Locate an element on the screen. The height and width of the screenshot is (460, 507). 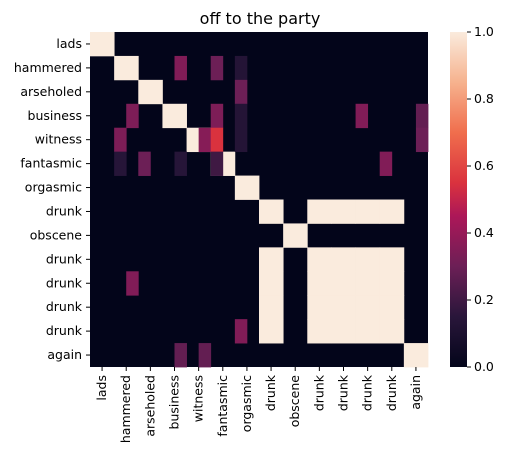
colorbar-tick-label: 0.8 is located at coordinates (484, 98).